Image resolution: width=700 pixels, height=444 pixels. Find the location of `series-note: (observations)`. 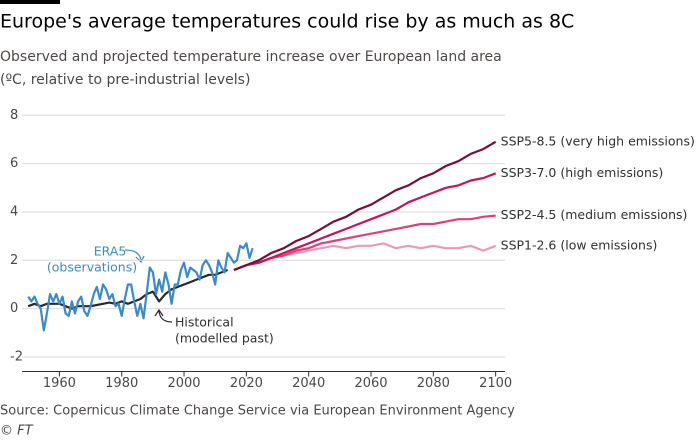

series-note: (observations) is located at coordinates (92, 267).